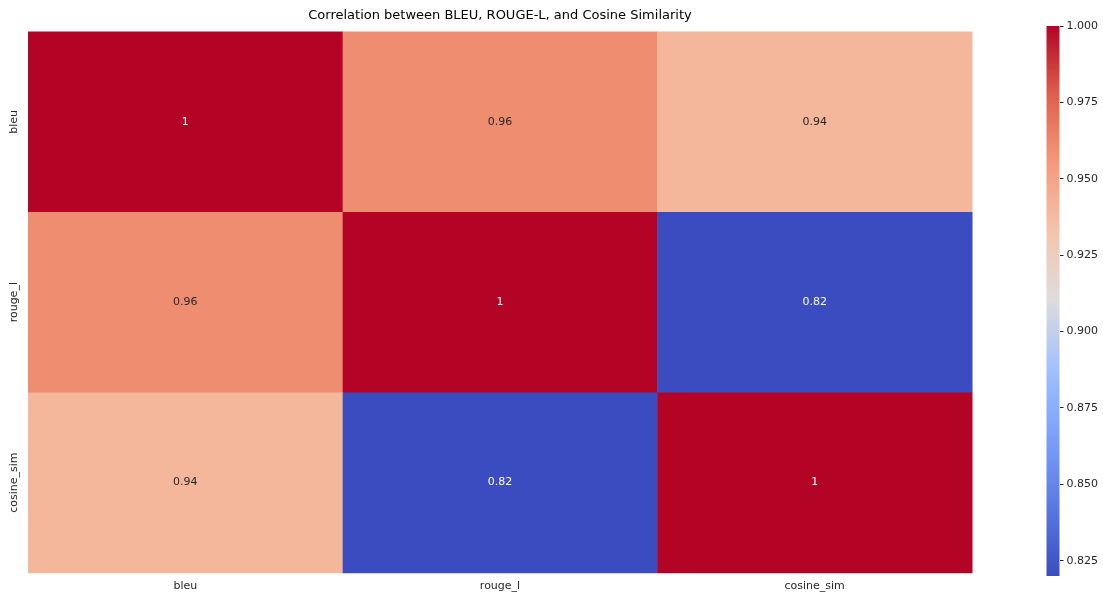  Describe the element at coordinates (500, 15) in the screenshot. I see `chart-title: Correlation between BLEU, ROUGE-L, and Cosine Similarity` at that location.